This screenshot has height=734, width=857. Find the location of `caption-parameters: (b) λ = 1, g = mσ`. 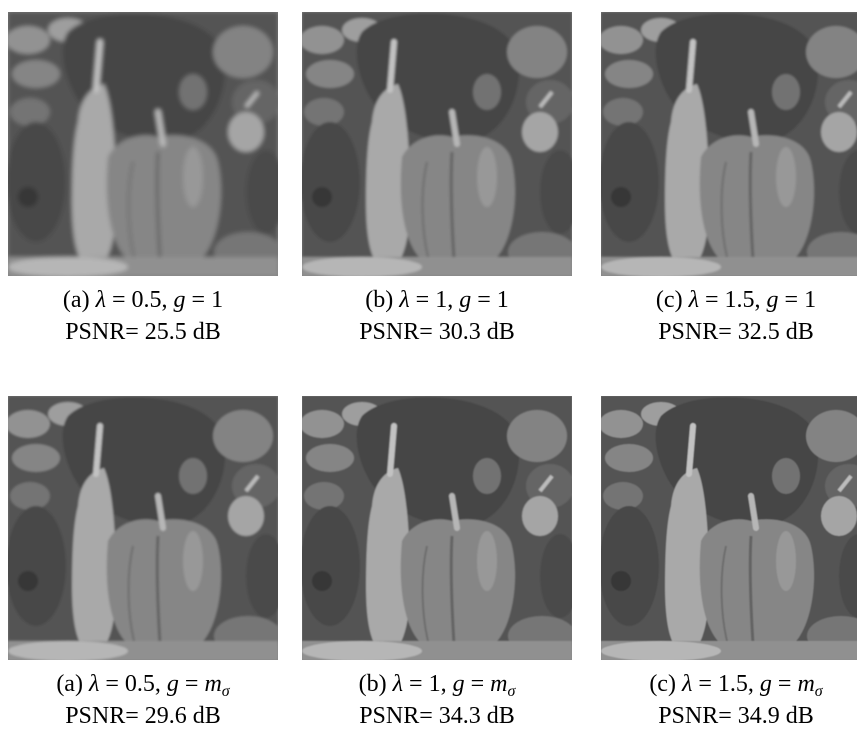

caption-parameters: (b) λ = 1, g = mσ is located at coordinates (437, 685).